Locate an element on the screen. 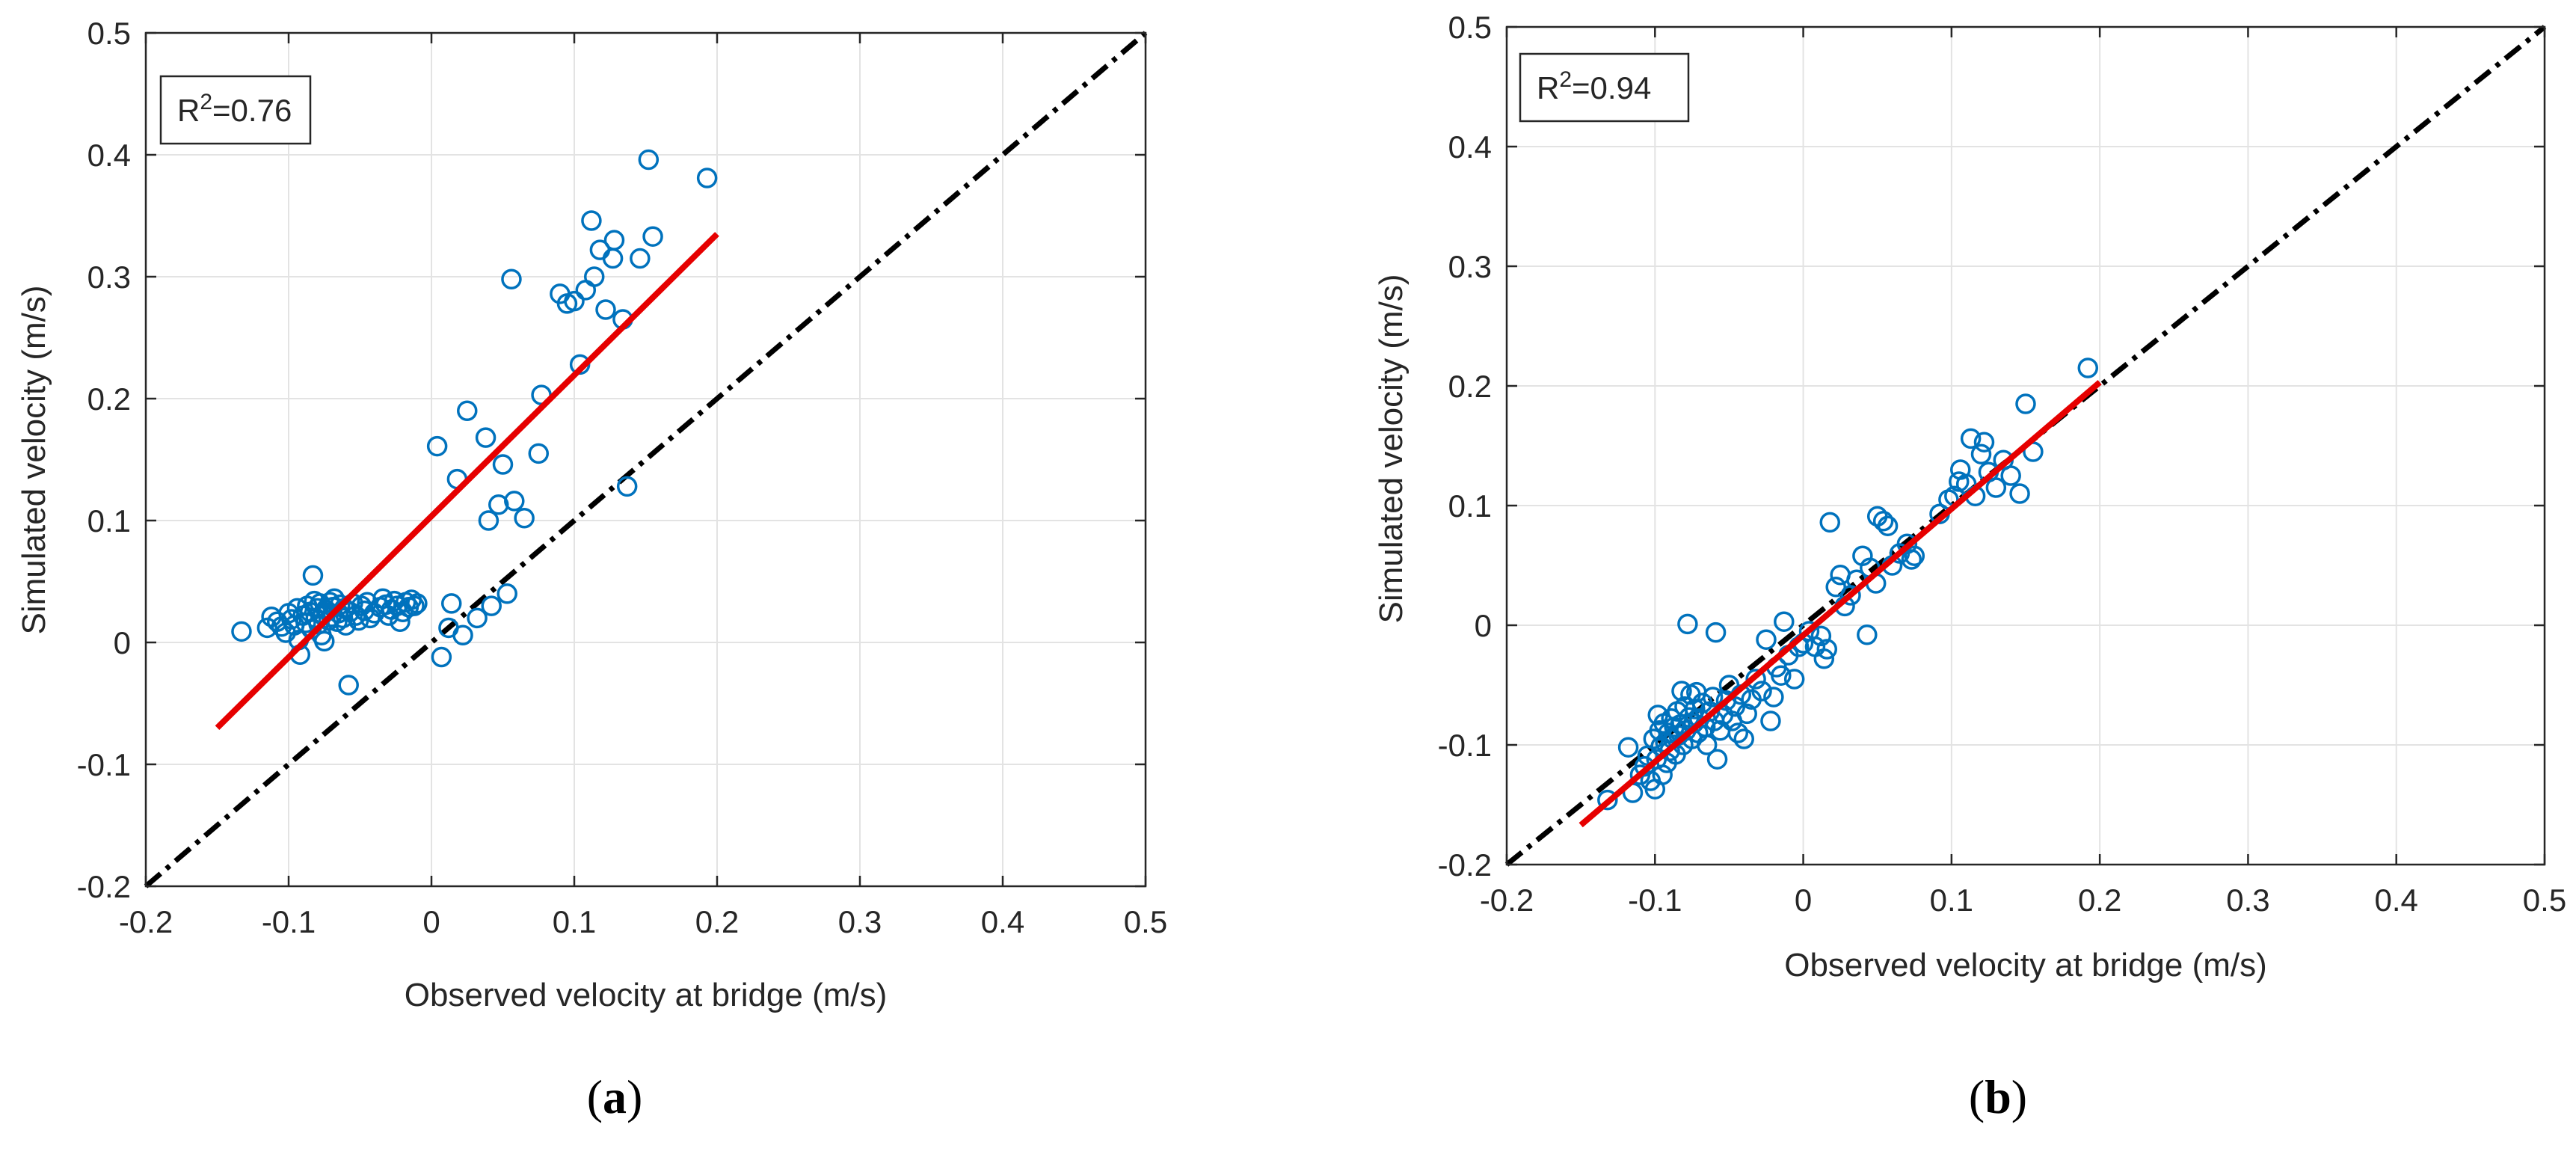 This screenshot has width=2576, height=1154. y-tick-label: 0.3 is located at coordinates (1470, 266).